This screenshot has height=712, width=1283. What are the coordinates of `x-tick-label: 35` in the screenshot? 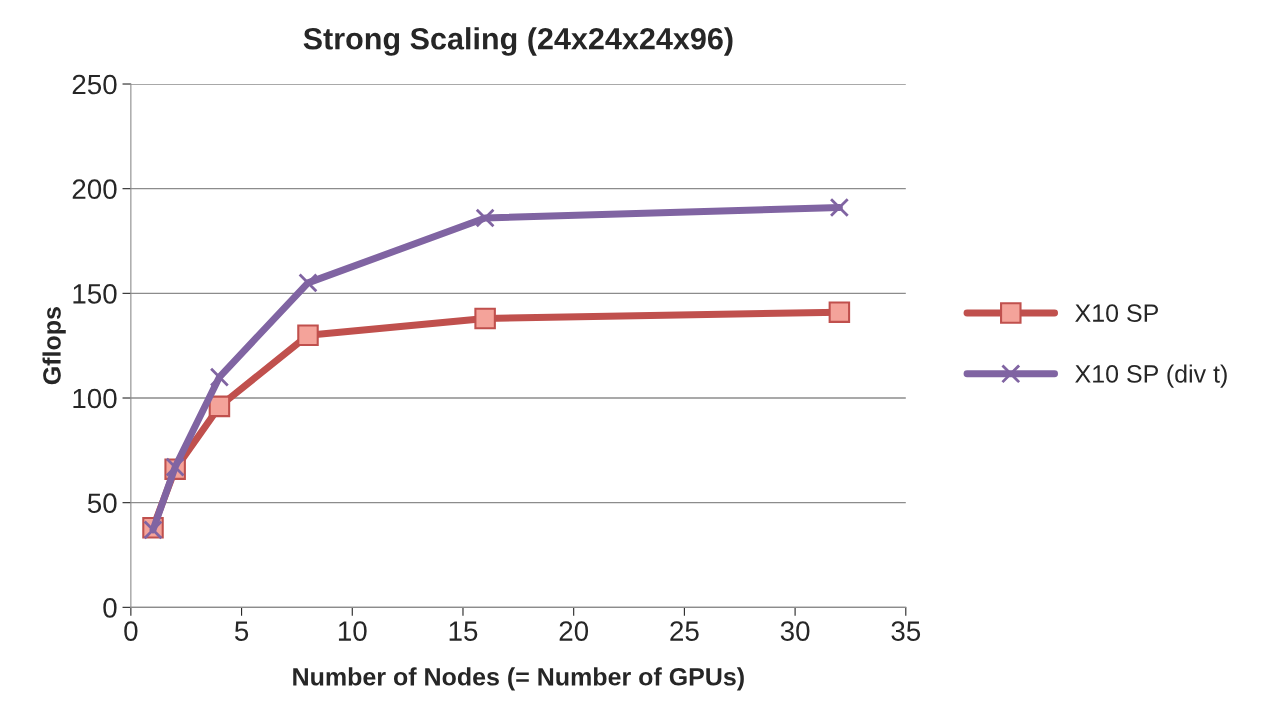 It's located at (906, 631).